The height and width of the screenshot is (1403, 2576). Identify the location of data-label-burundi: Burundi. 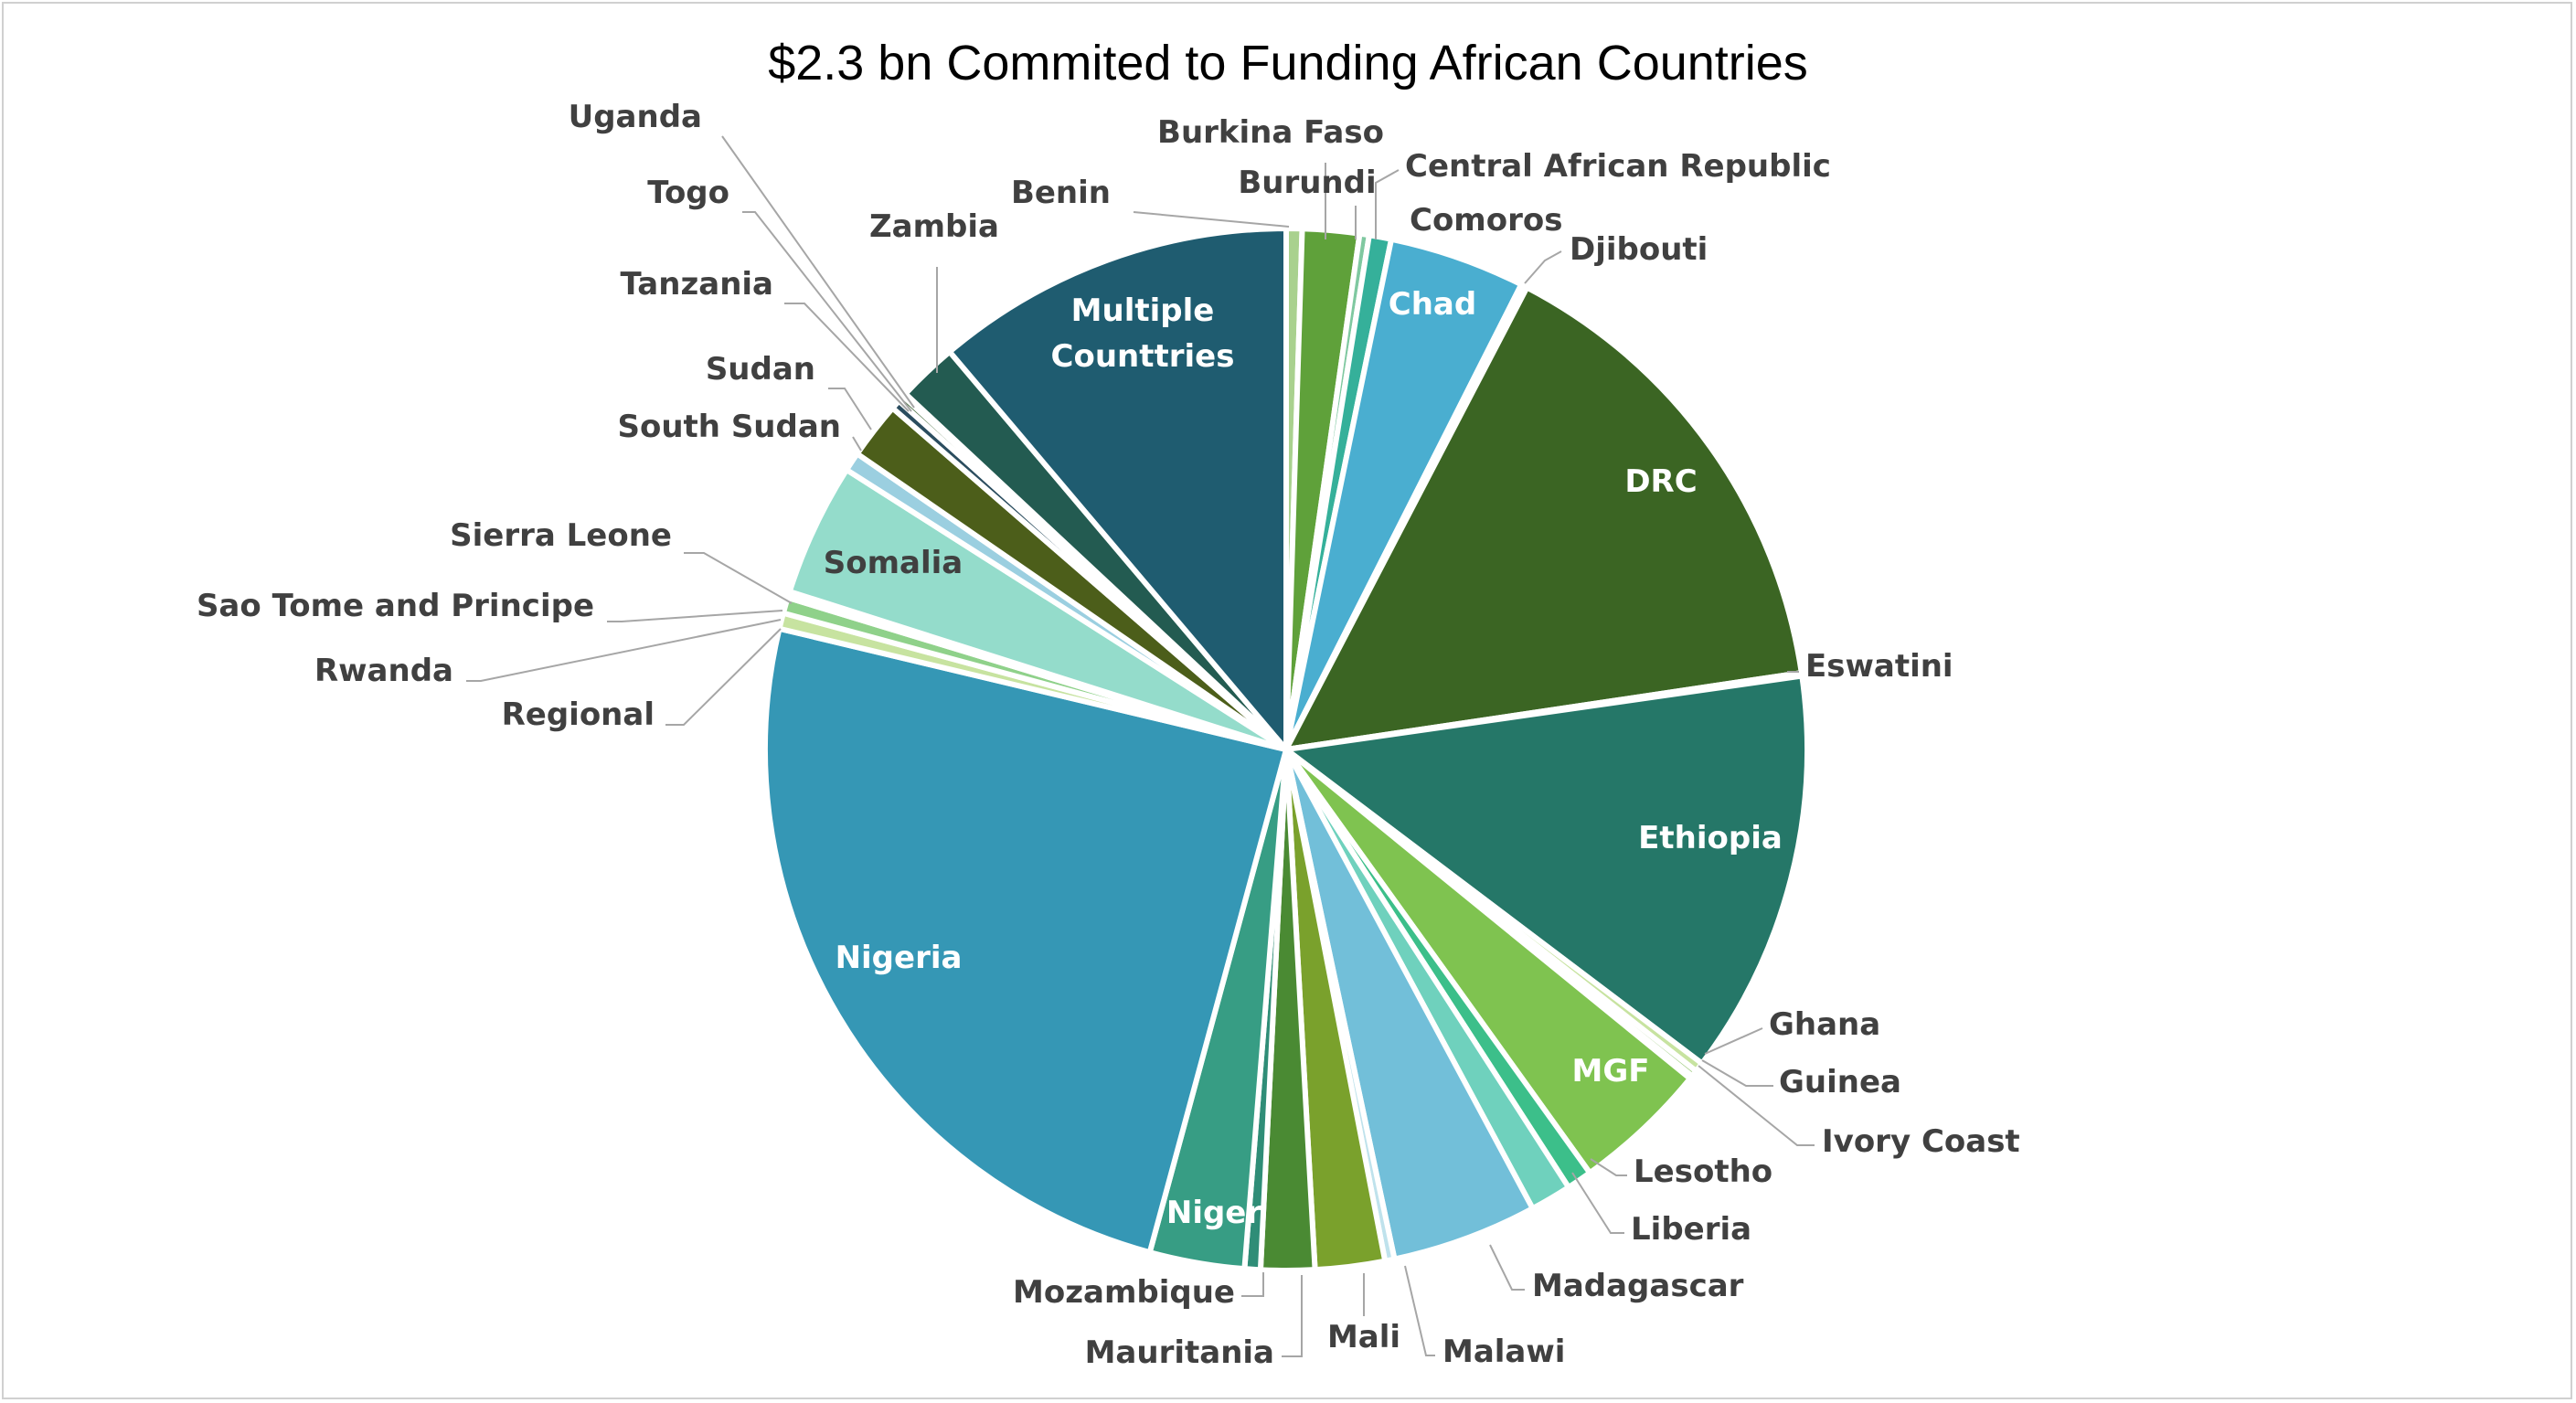
(1307, 183).